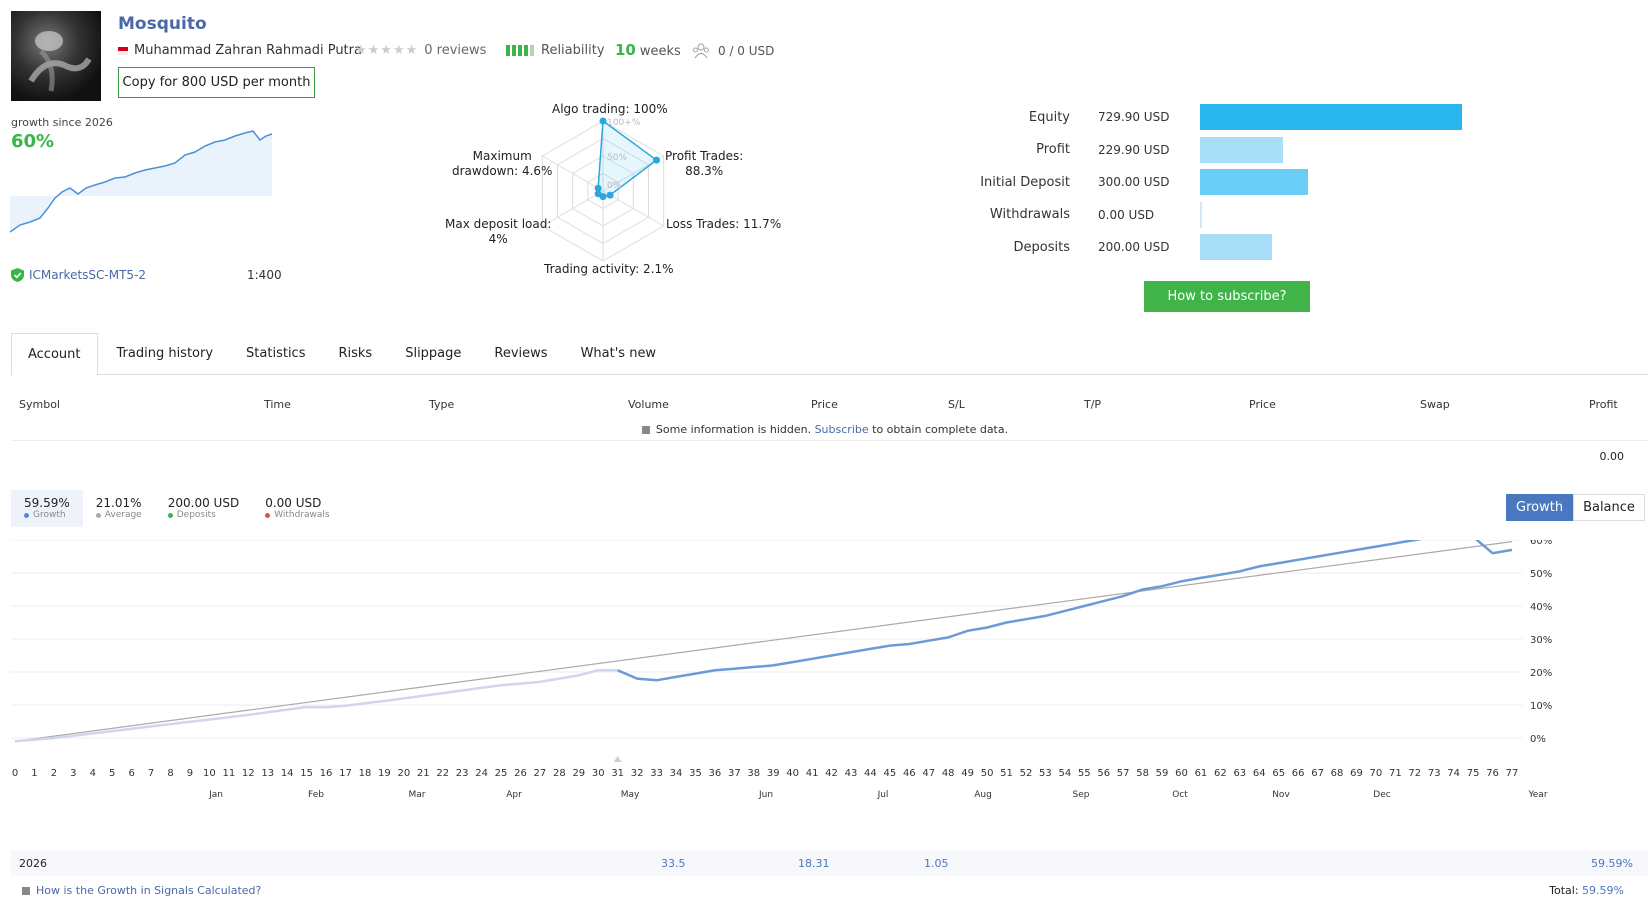  Describe the element at coordinates (1134, 117) in the screenshot. I see `stat-value: 729.90 USD` at that location.